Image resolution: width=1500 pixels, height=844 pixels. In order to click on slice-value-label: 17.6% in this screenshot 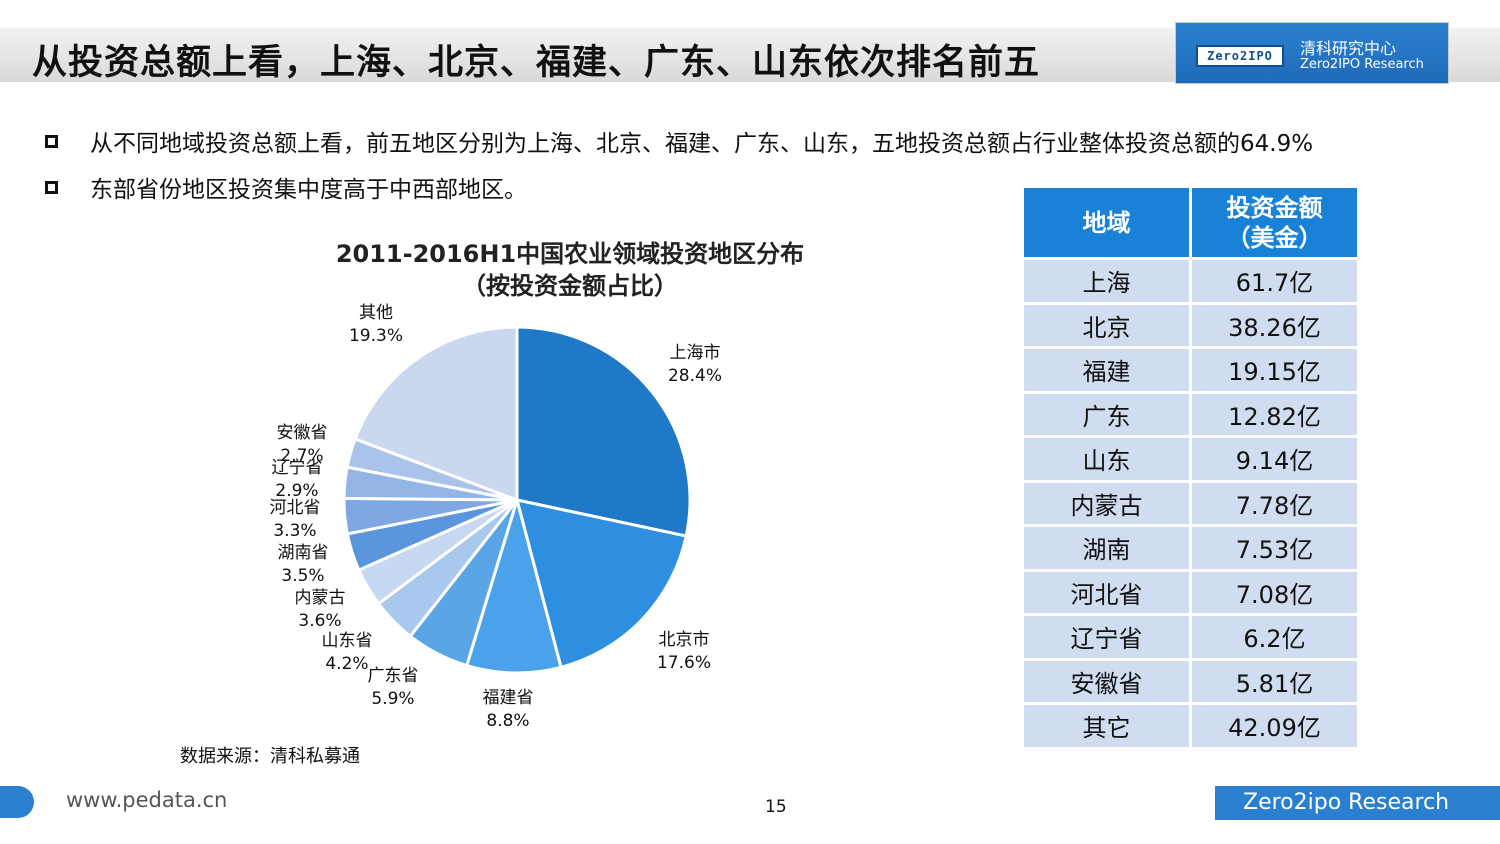, I will do `click(684, 663)`.